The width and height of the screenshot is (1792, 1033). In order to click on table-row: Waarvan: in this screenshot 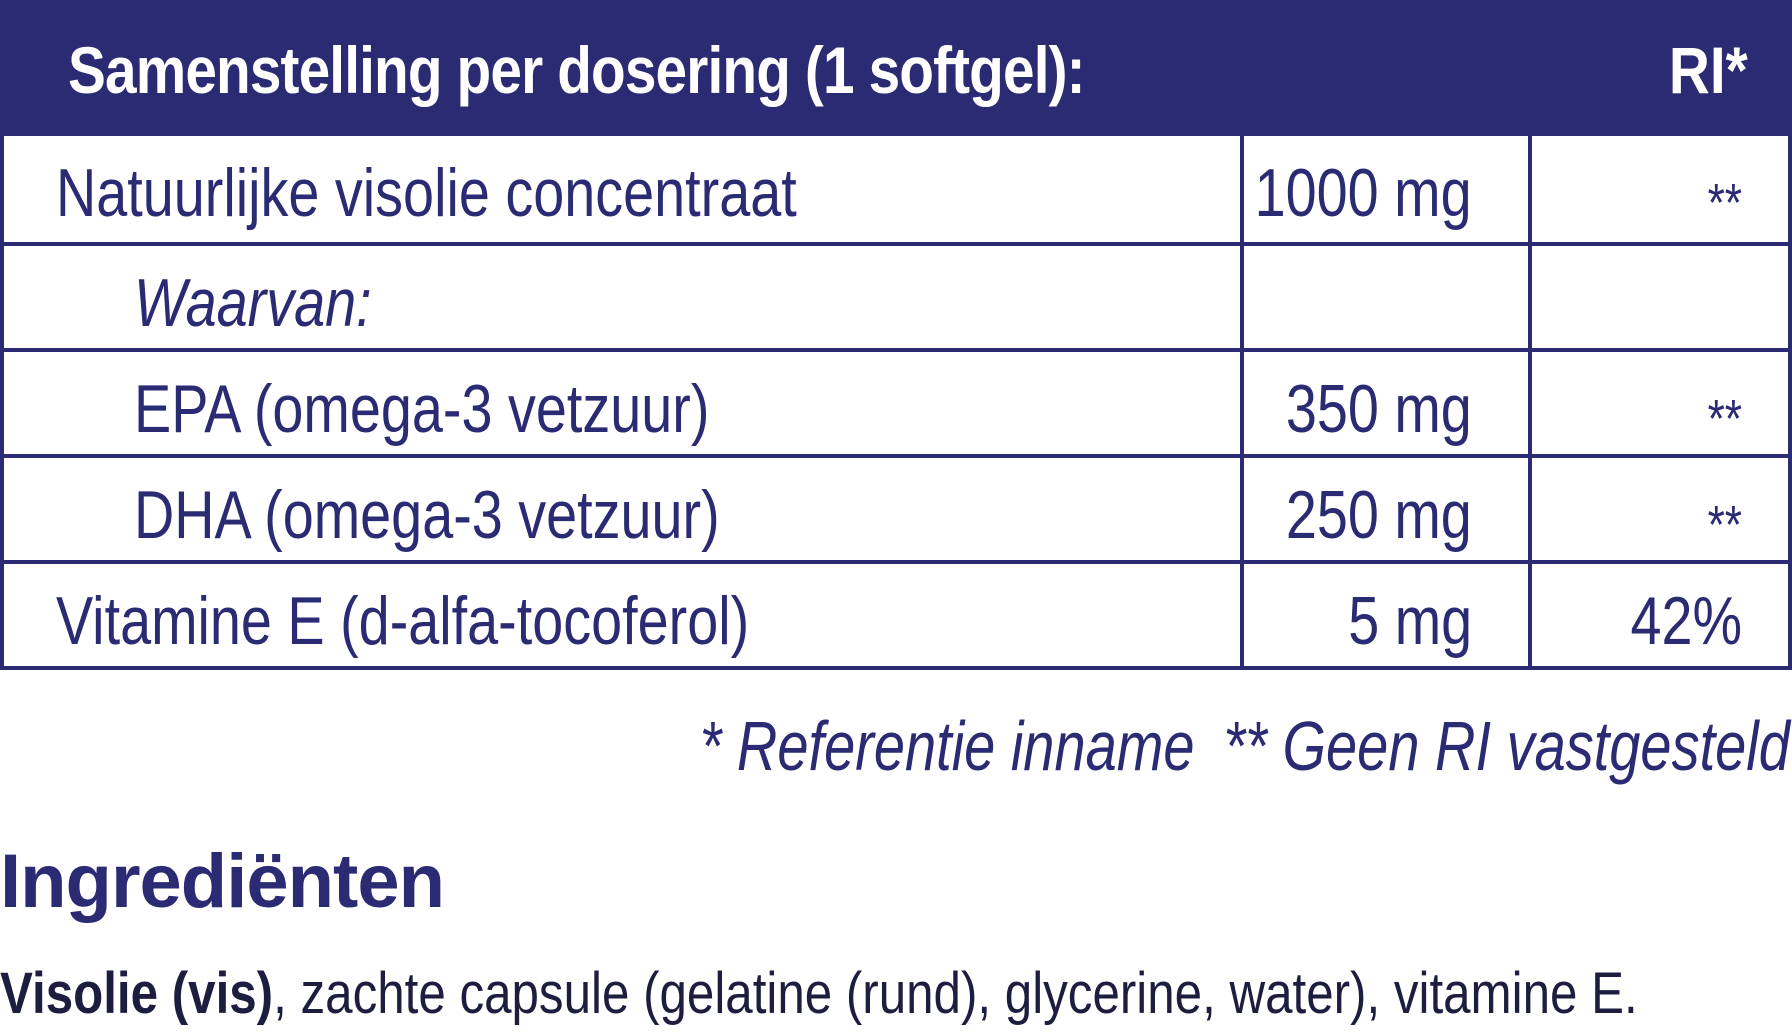, I will do `click(896, 295)`.